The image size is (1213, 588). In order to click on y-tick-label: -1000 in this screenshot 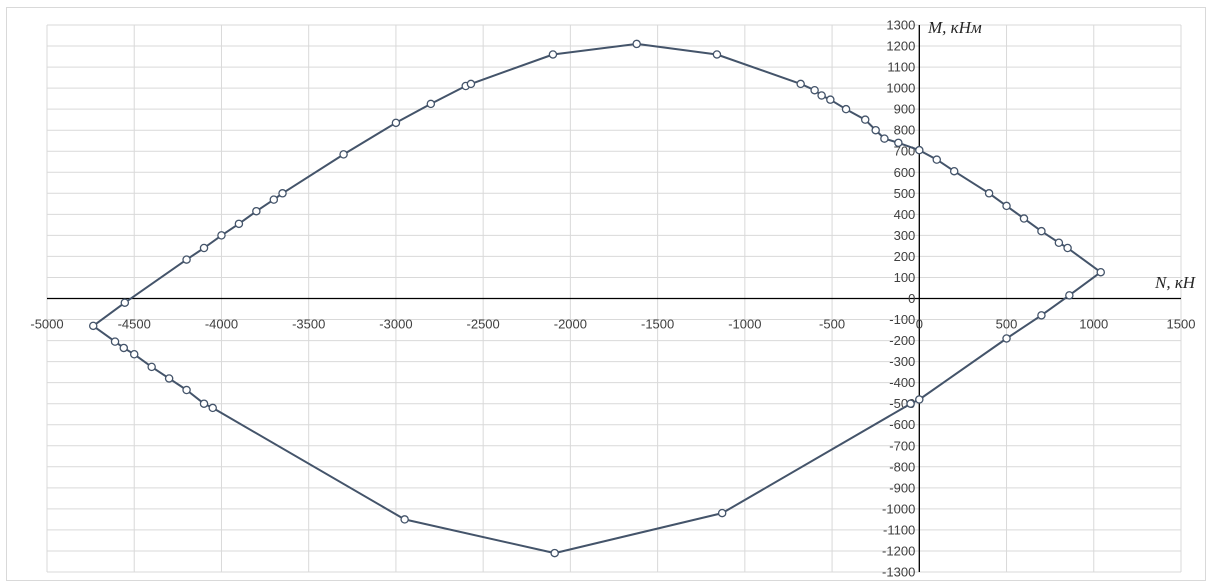, I will do `click(898, 508)`.